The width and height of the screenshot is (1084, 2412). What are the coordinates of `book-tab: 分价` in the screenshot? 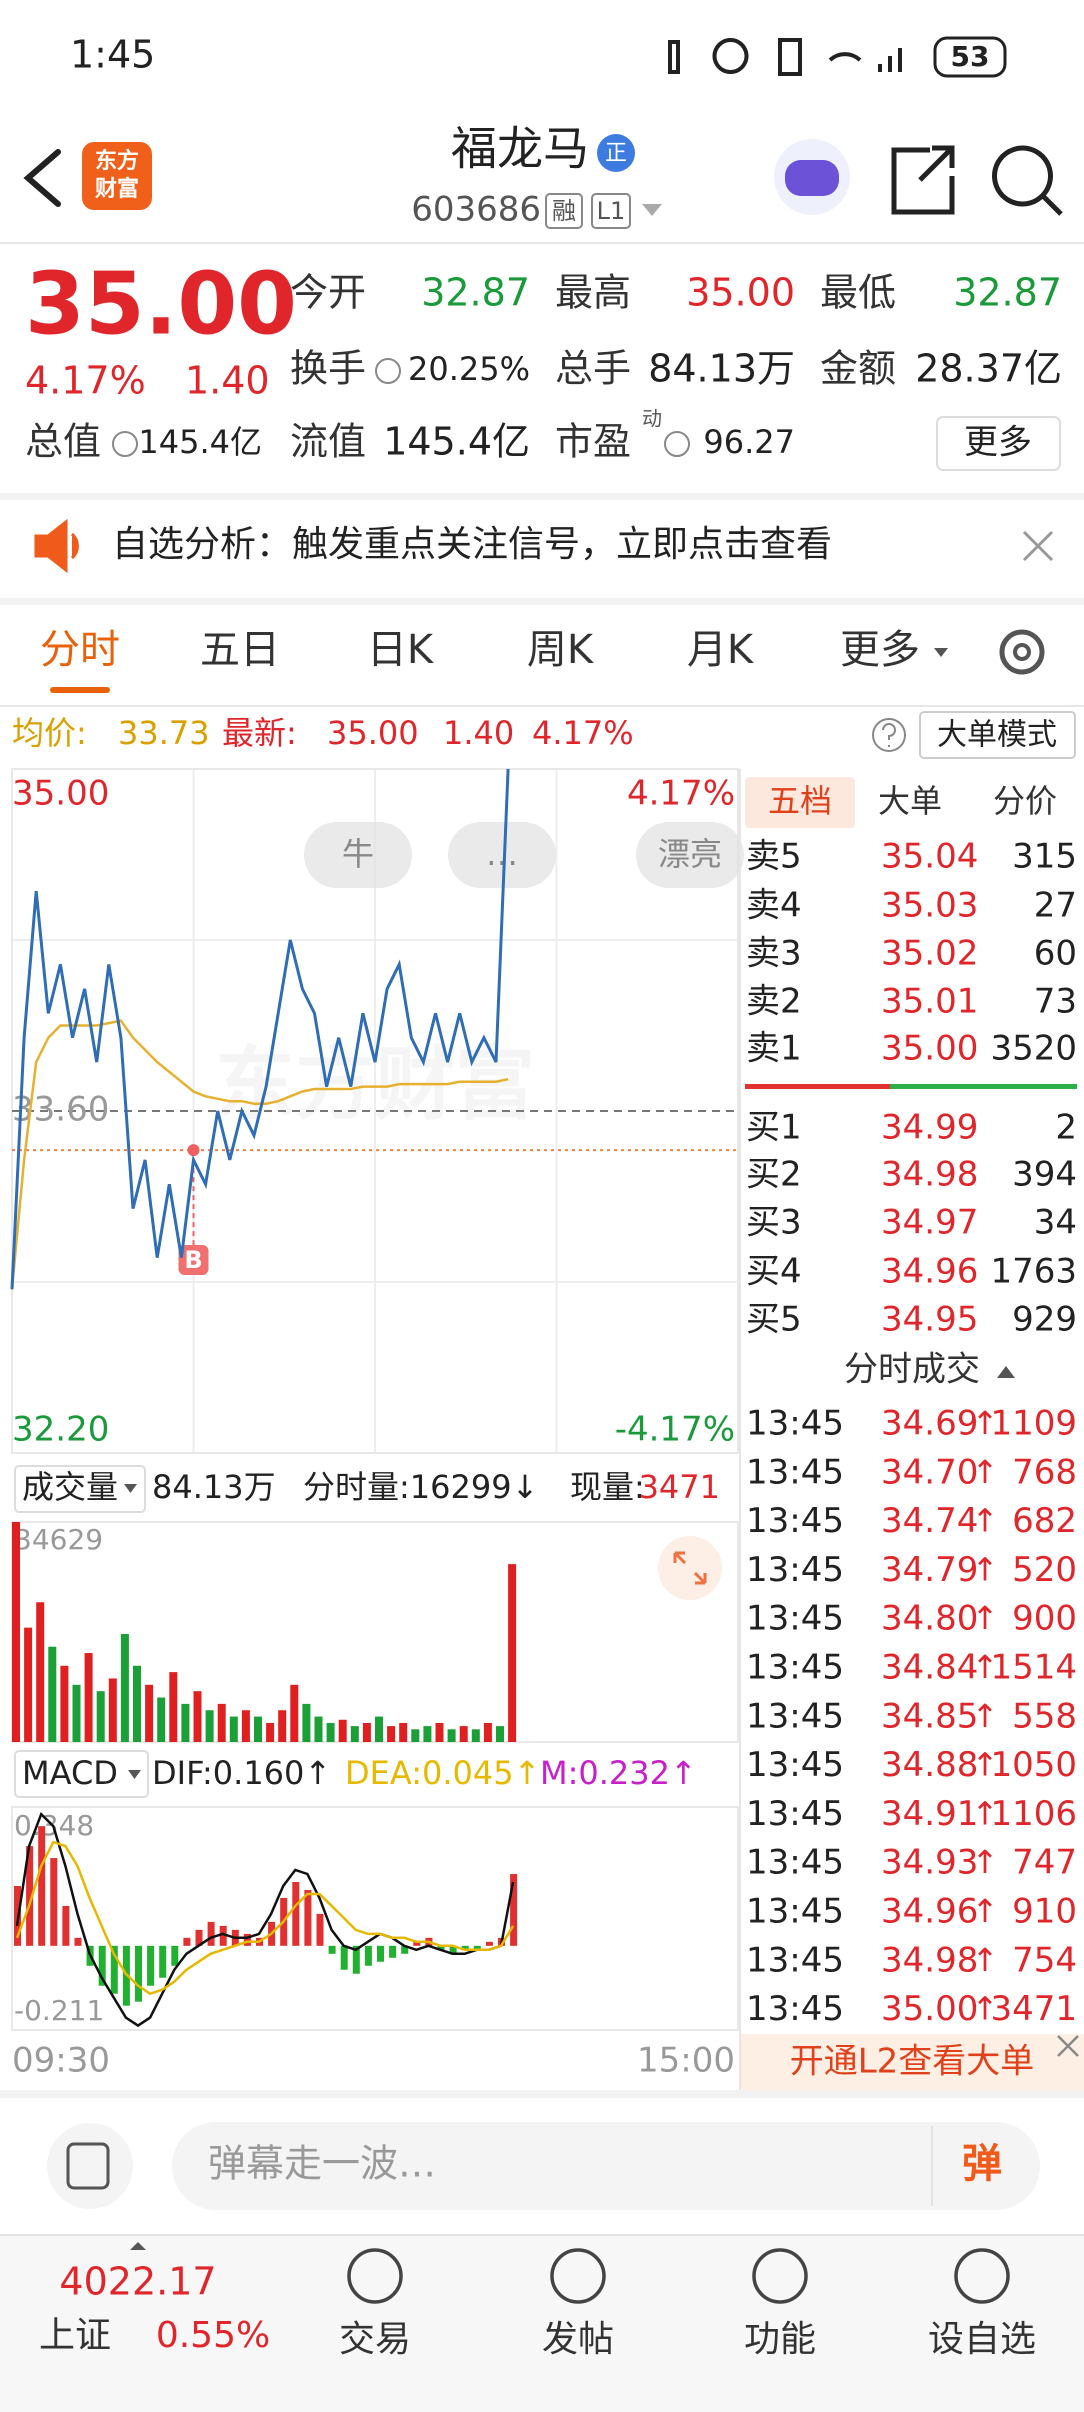 It's located at (1025, 801).